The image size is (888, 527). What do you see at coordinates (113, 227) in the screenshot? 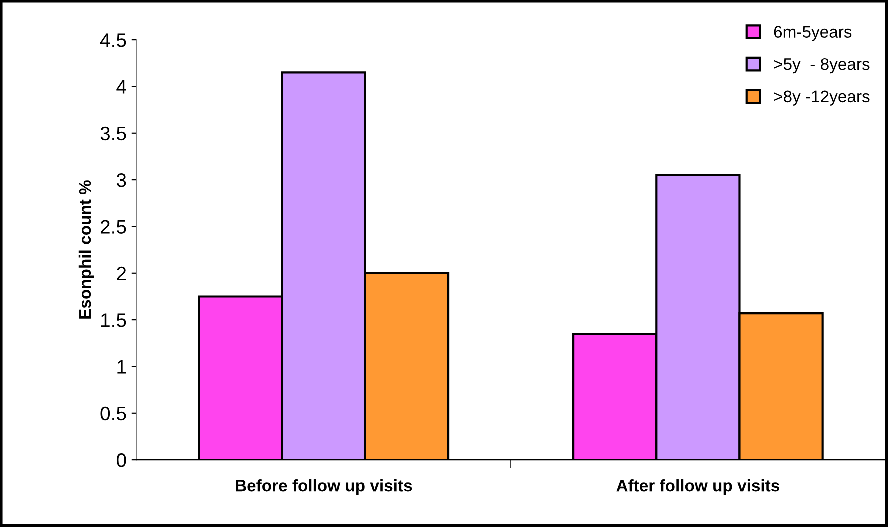
I see `y-tick-label: 2.5` at bounding box center [113, 227].